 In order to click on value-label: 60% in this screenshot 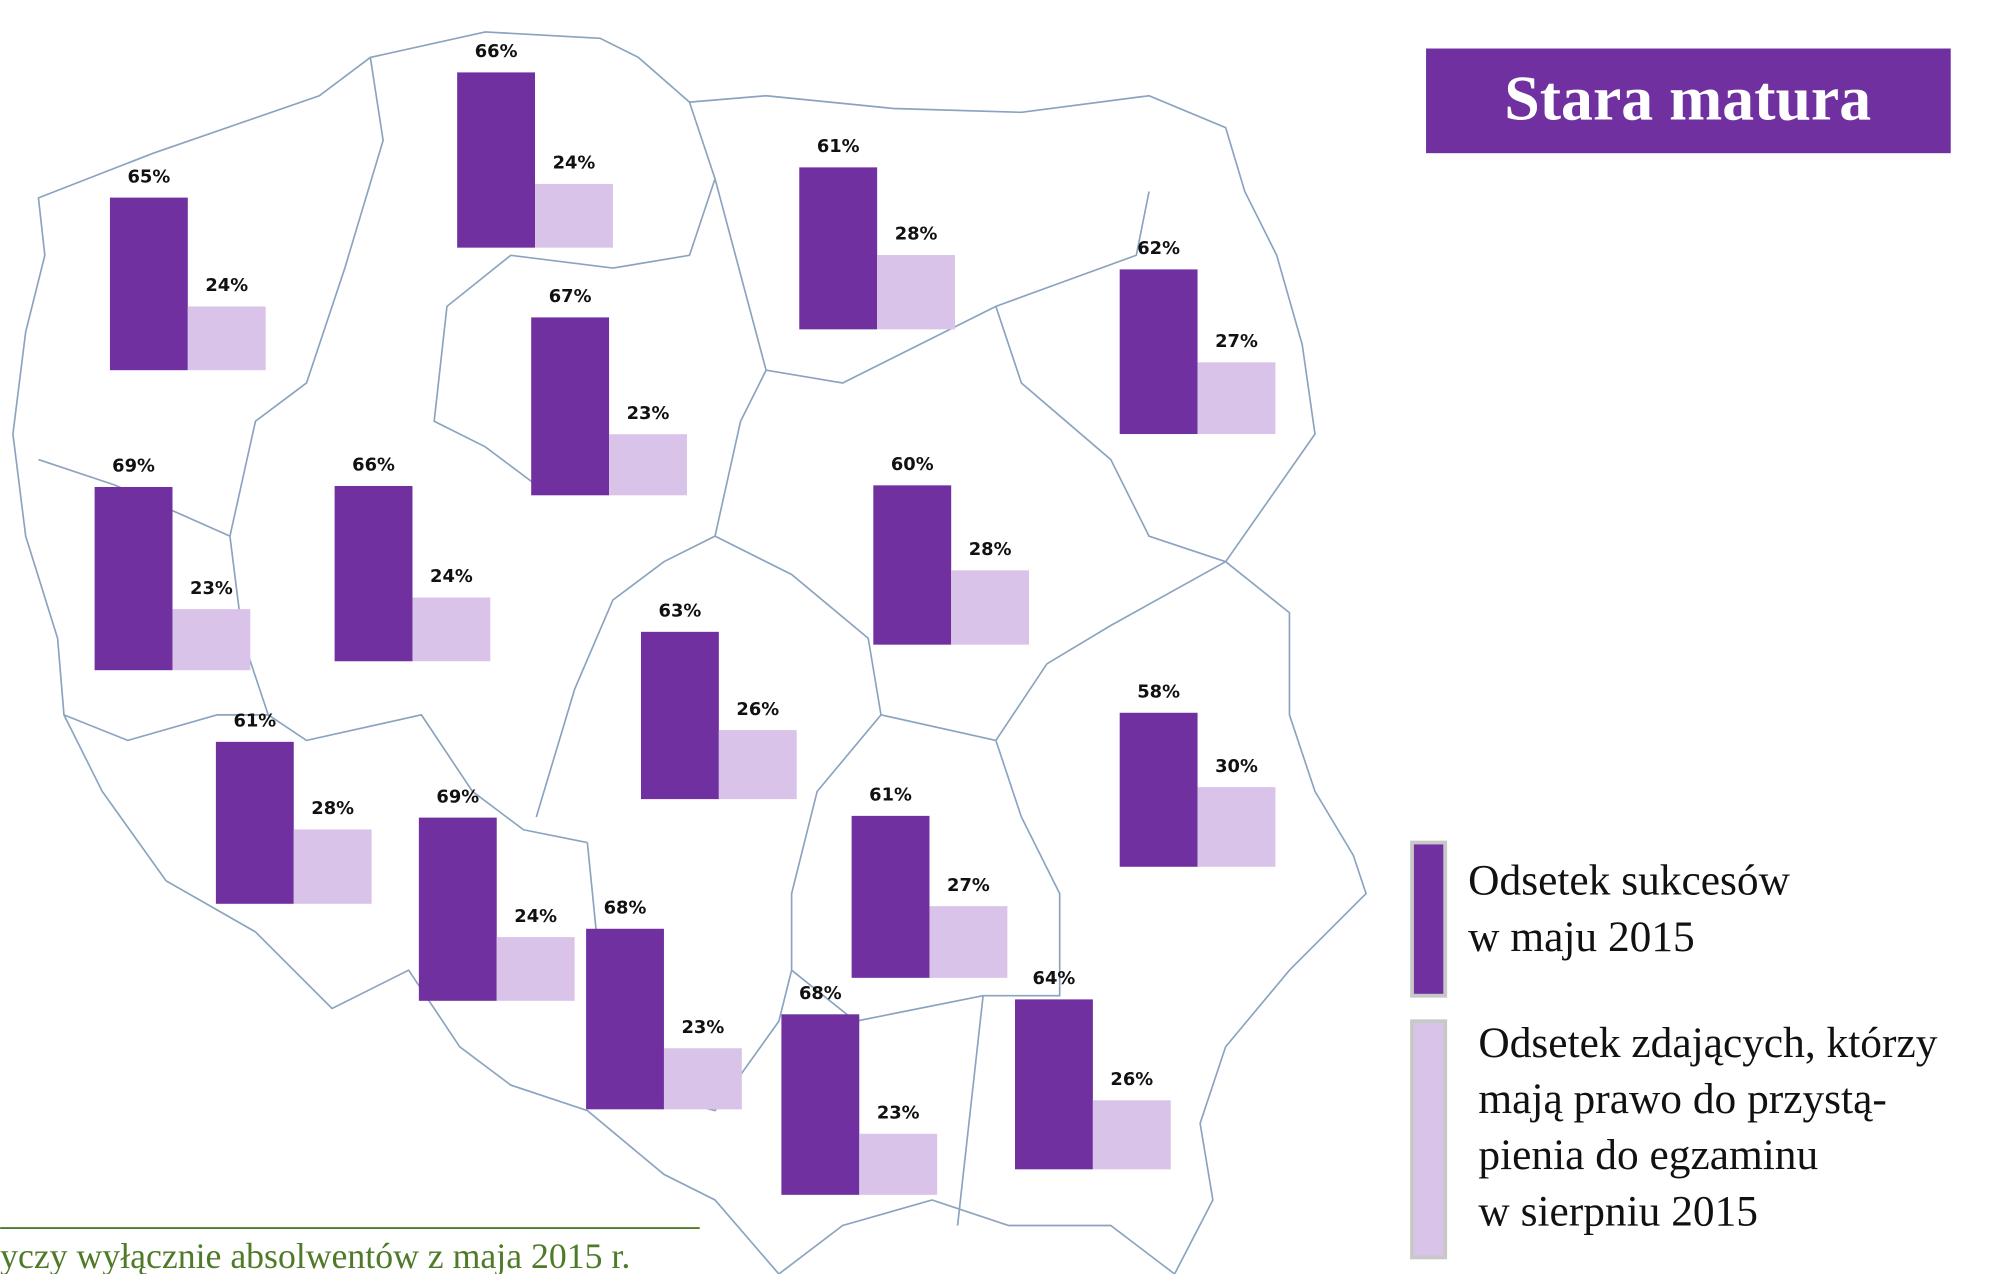, I will do `click(912, 464)`.